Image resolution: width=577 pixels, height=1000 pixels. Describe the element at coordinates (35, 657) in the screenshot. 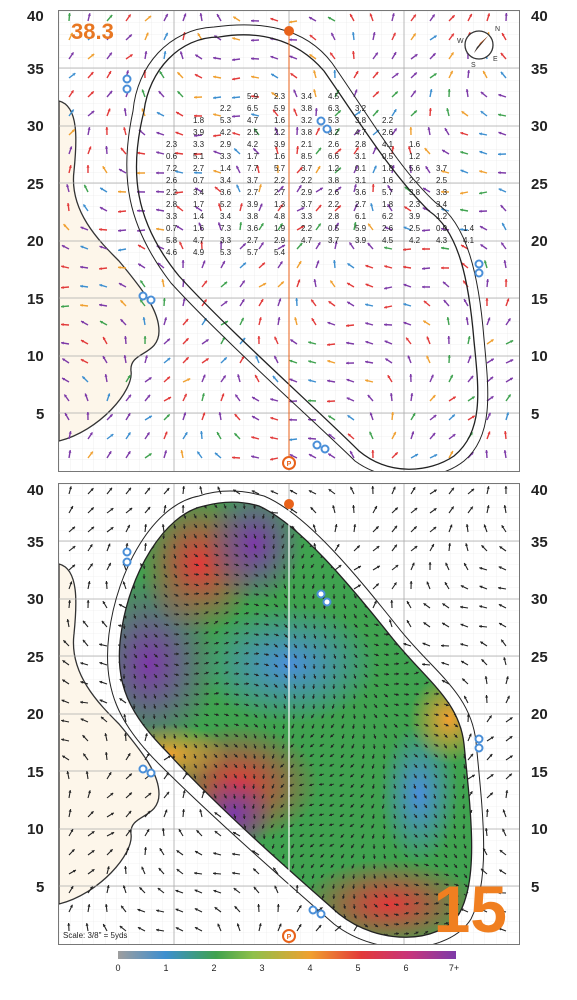

I see `y-tick-25: 25` at that location.